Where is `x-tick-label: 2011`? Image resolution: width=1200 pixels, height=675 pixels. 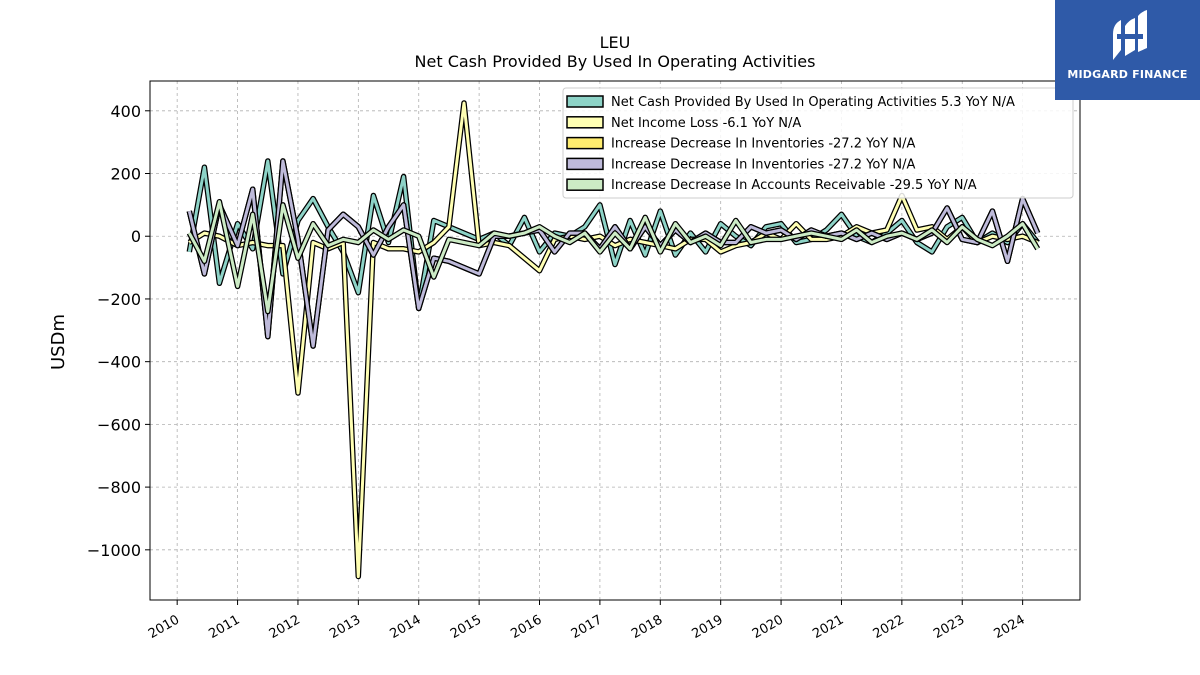
x-tick-label: 2011 is located at coordinates (224, 627).